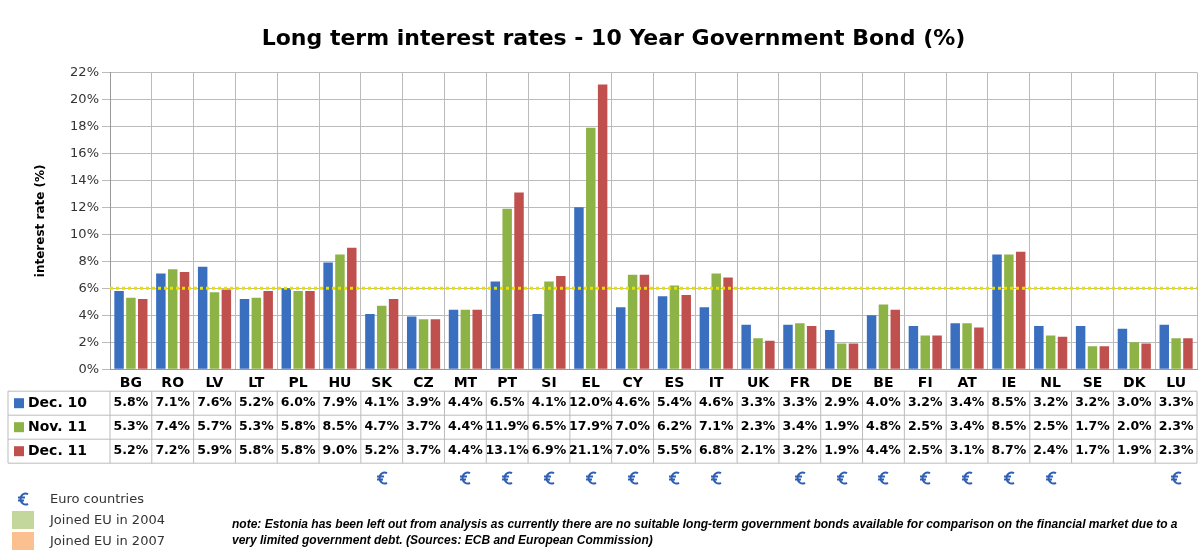 The width and height of the screenshot is (1203, 553). I want to click on data-label: 4.1%, so click(382, 402).